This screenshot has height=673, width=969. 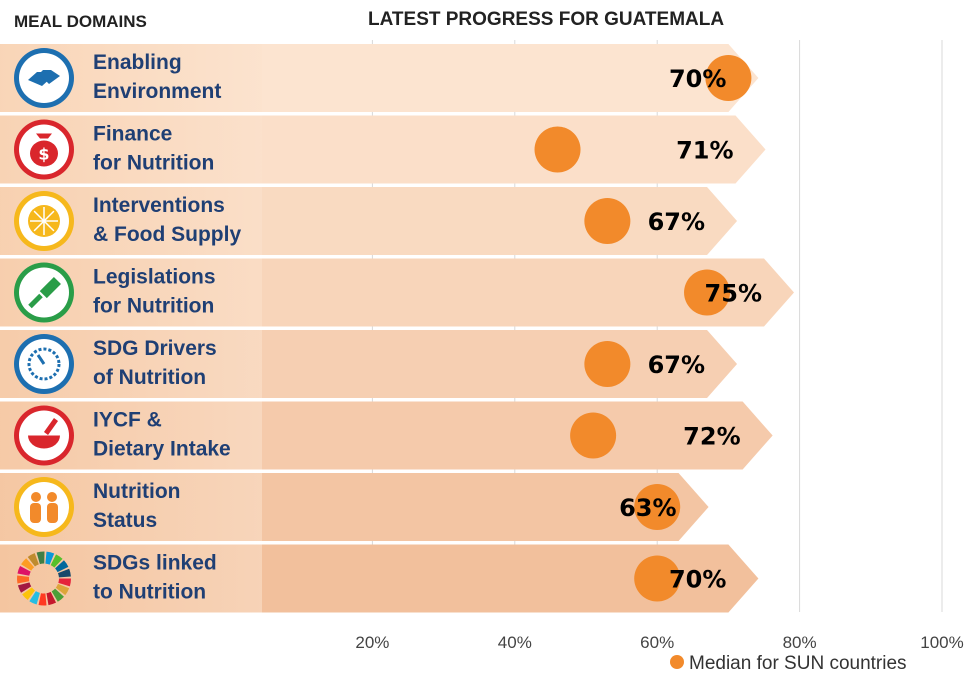 I want to click on value-label: 75%, so click(x=733, y=294).